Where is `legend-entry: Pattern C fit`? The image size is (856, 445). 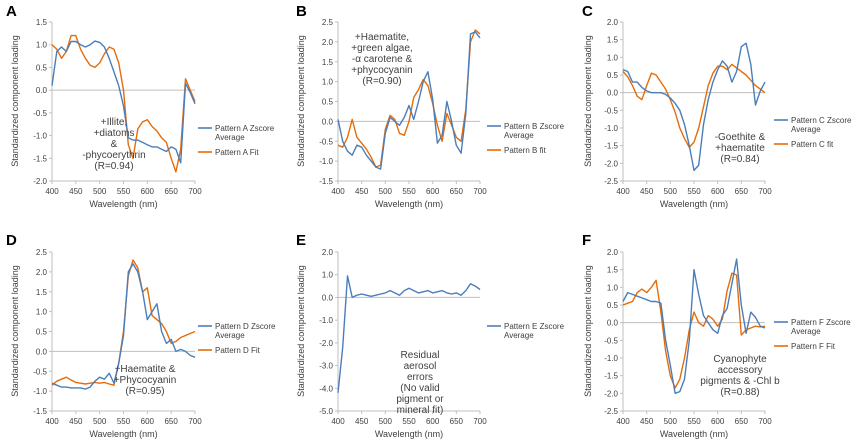
legend-entry: Pattern C fit is located at coordinates (804, 144).